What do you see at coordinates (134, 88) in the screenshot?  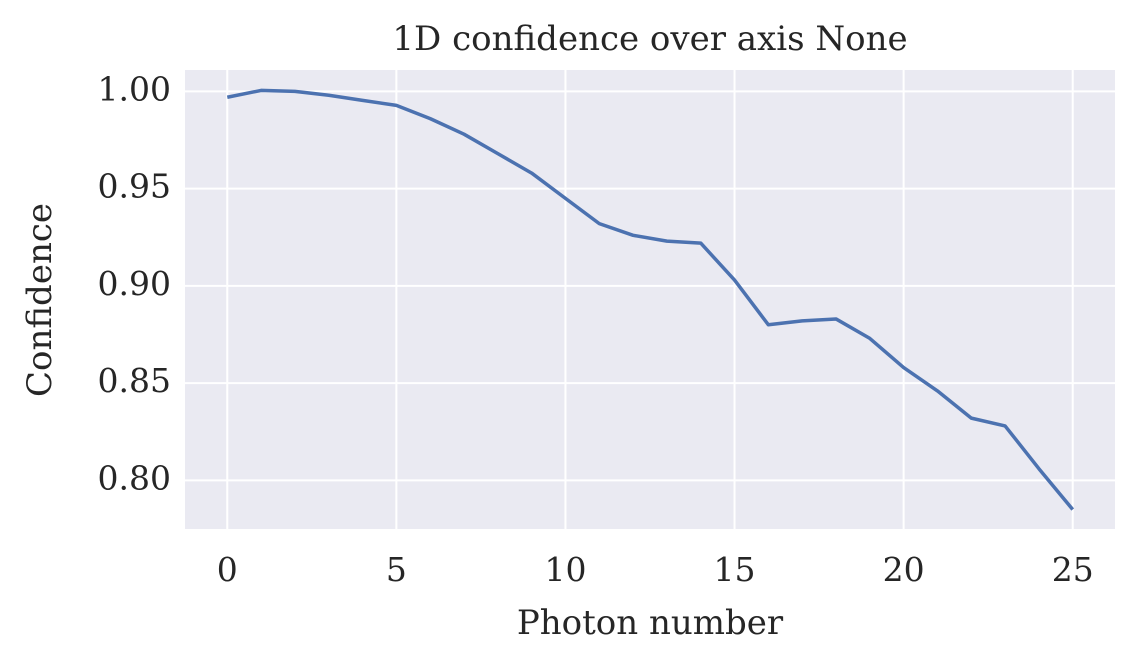 I see `y-tick-label: 1.00` at bounding box center [134, 88].